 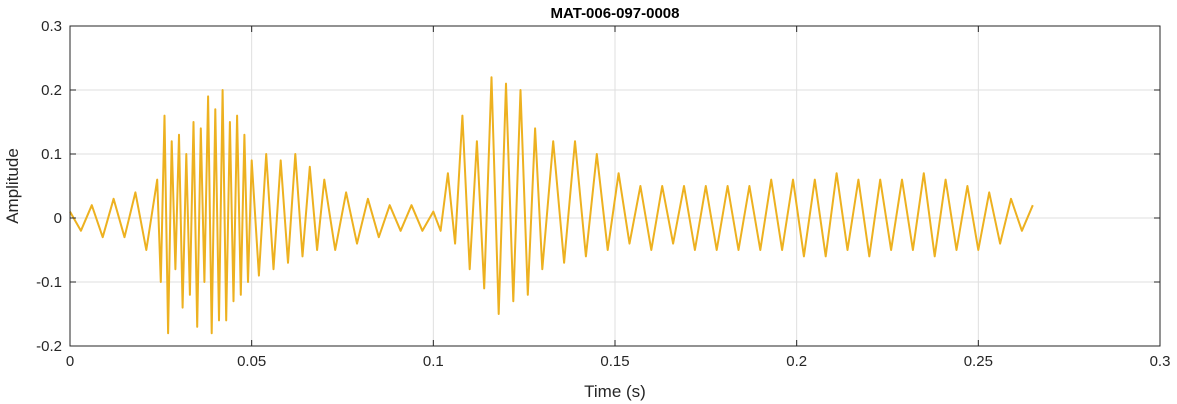 I want to click on y-tick-label: -0.2, so click(x=49, y=346).